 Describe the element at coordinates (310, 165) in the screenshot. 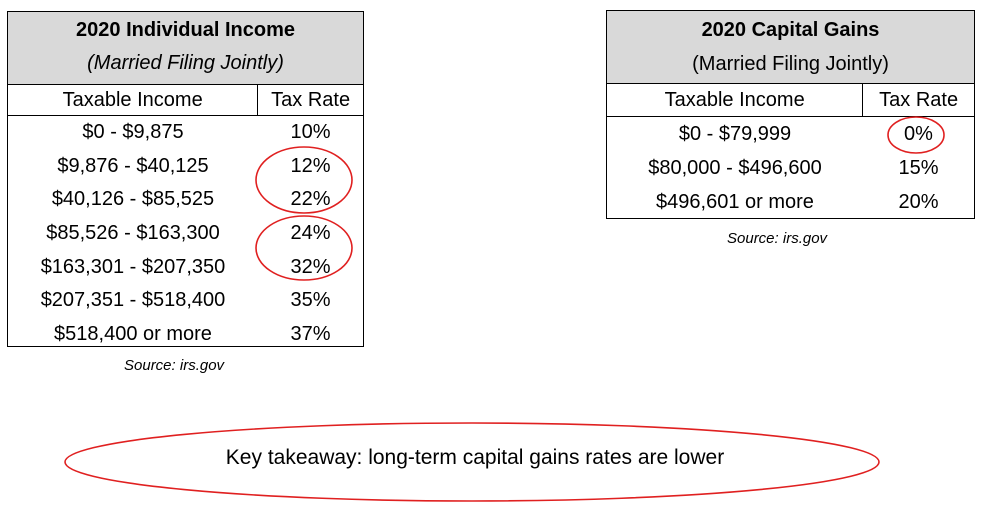

I see `rate-cell: 12%` at that location.